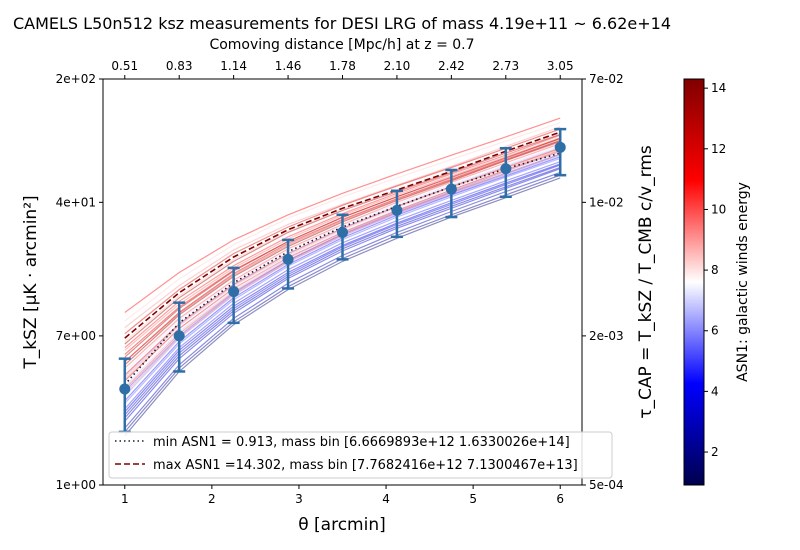 The image size is (800, 550). Describe the element at coordinates (473, 499) in the screenshot. I see `x-tick-label-4: 5` at that location.